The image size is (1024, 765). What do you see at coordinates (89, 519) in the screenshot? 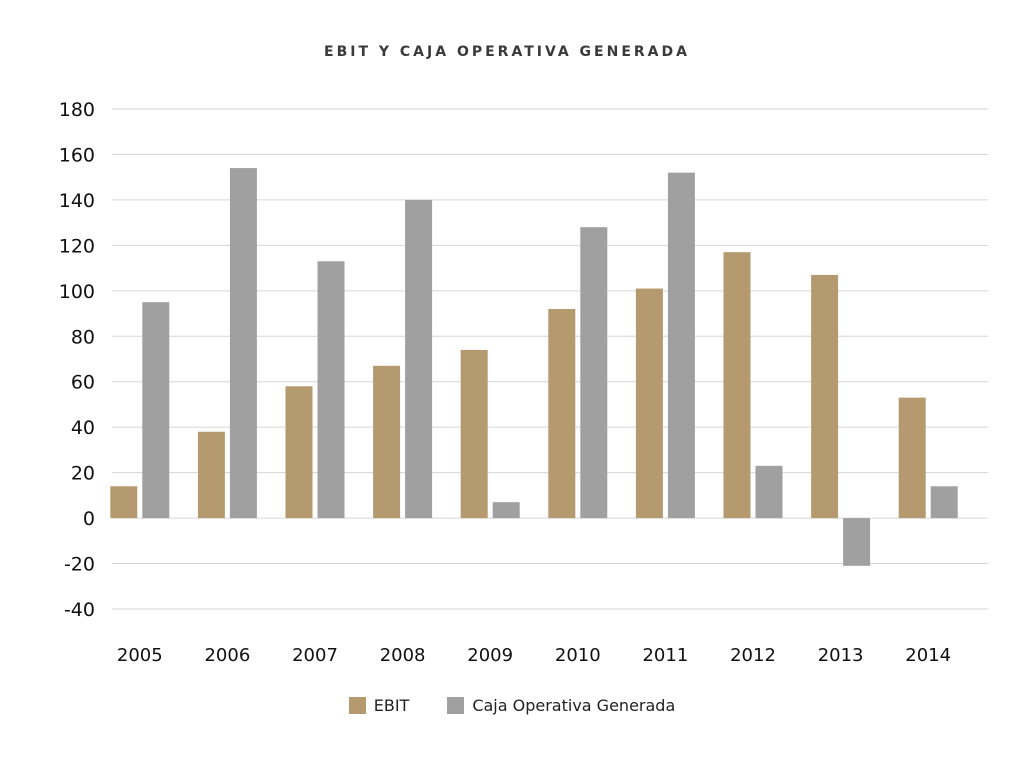
I see `y-tick-label: 0` at bounding box center [89, 519].